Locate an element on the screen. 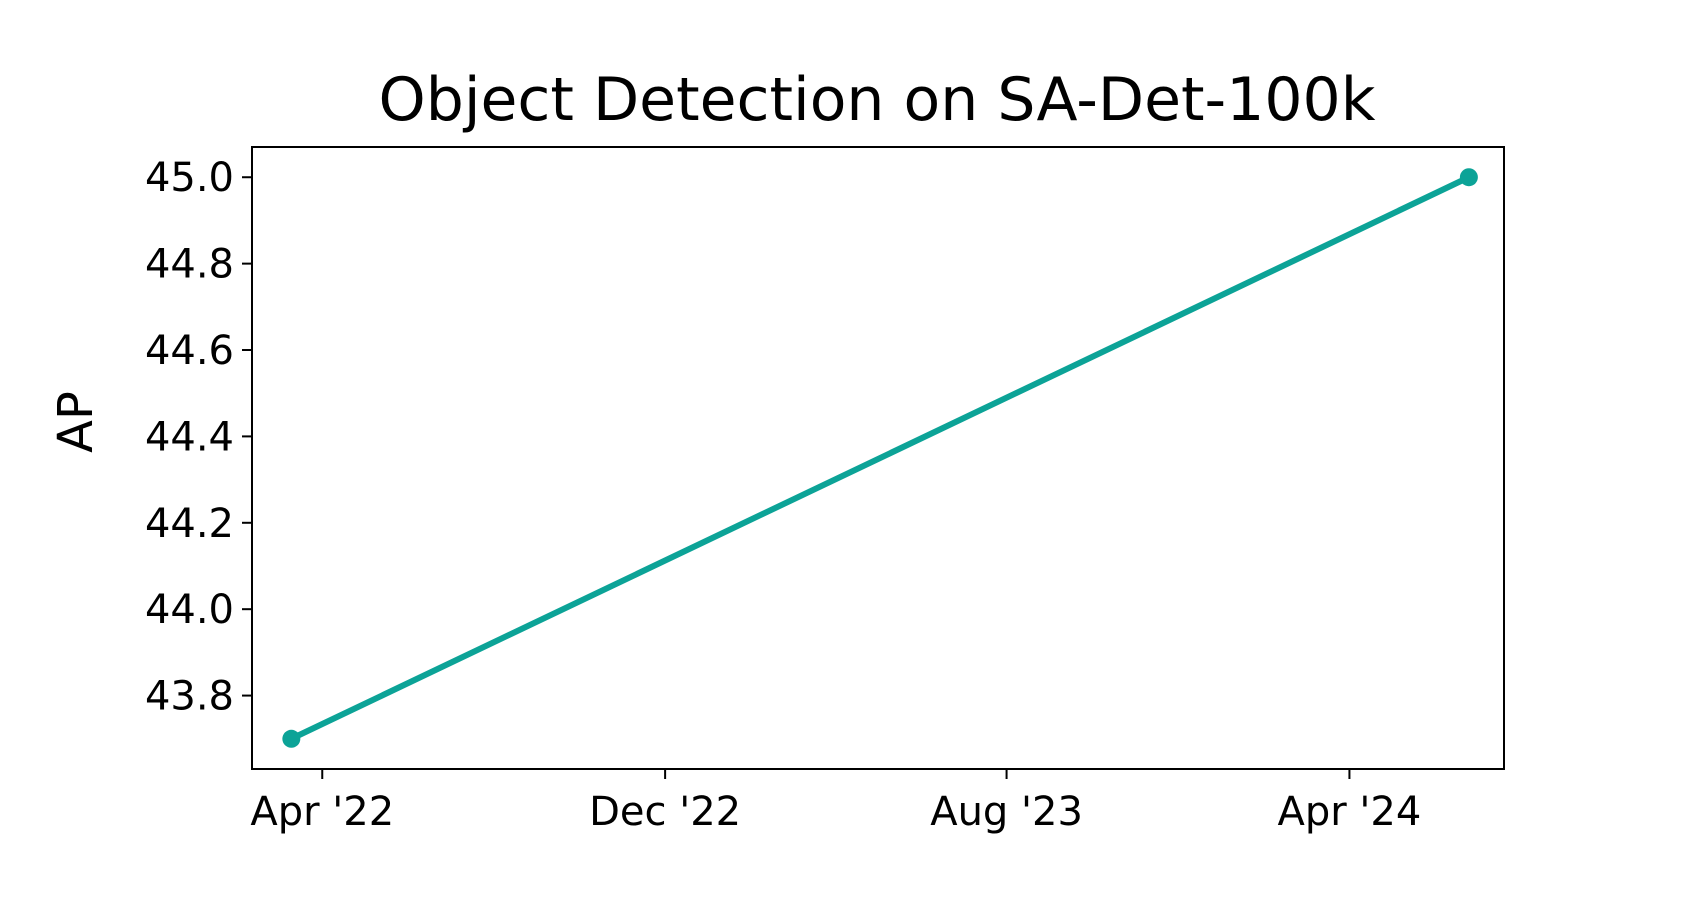 This screenshot has width=1700, height=900. y-tick-label: 44.8 is located at coordinates (189, 265).